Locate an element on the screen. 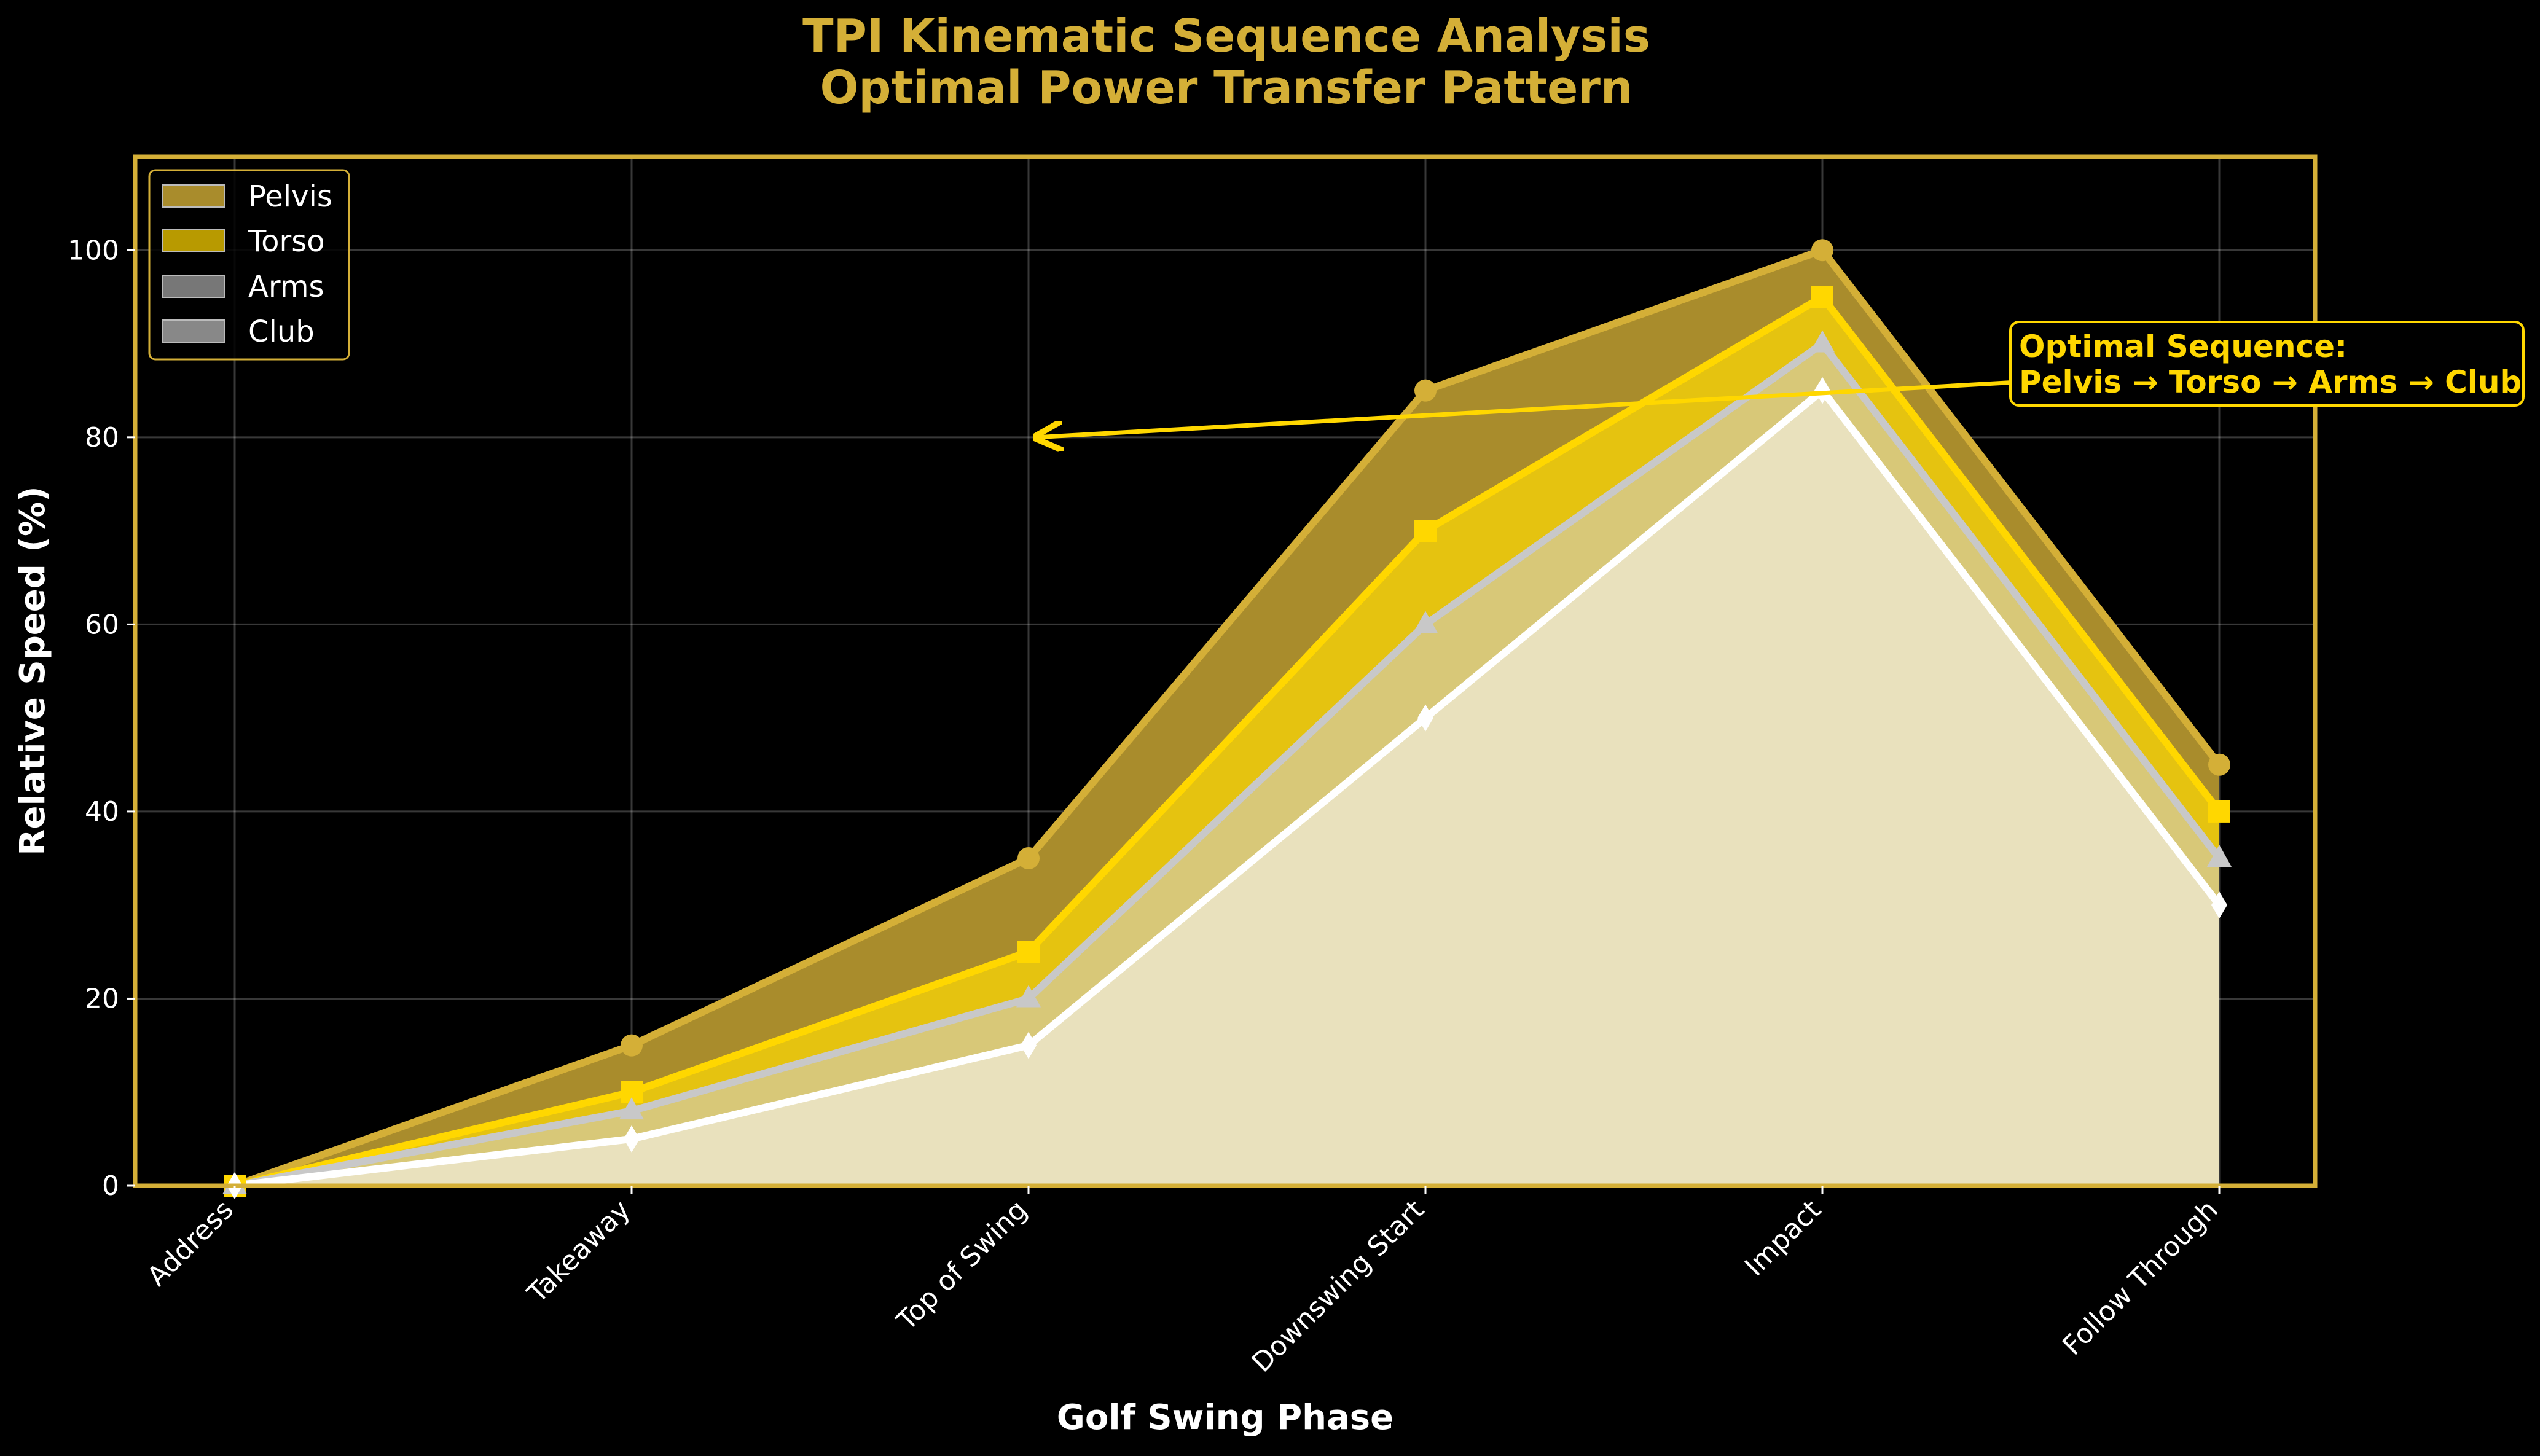  legend-swatch-torso is located at coordinates (193, 240).